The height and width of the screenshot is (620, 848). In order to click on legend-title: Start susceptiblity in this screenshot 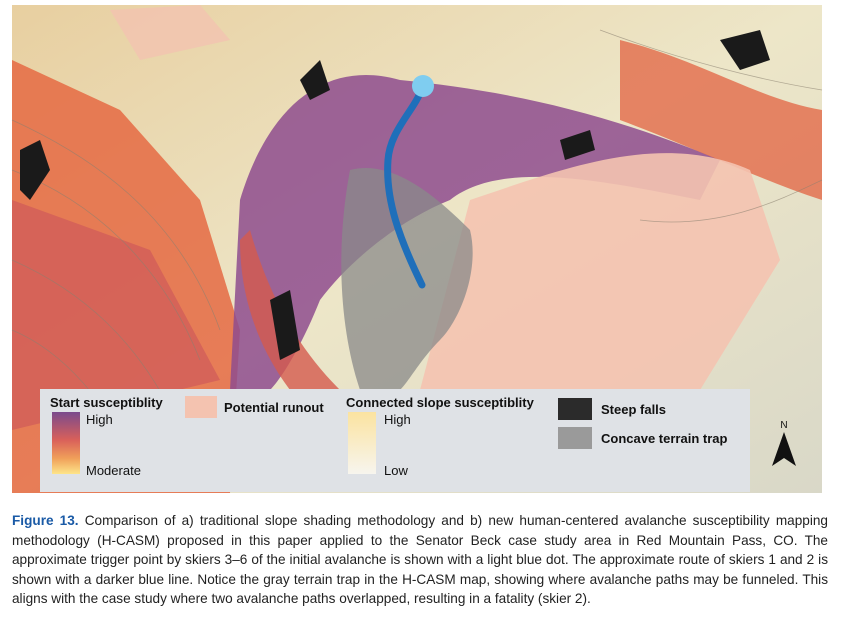, I will do `click(106, 402)`.